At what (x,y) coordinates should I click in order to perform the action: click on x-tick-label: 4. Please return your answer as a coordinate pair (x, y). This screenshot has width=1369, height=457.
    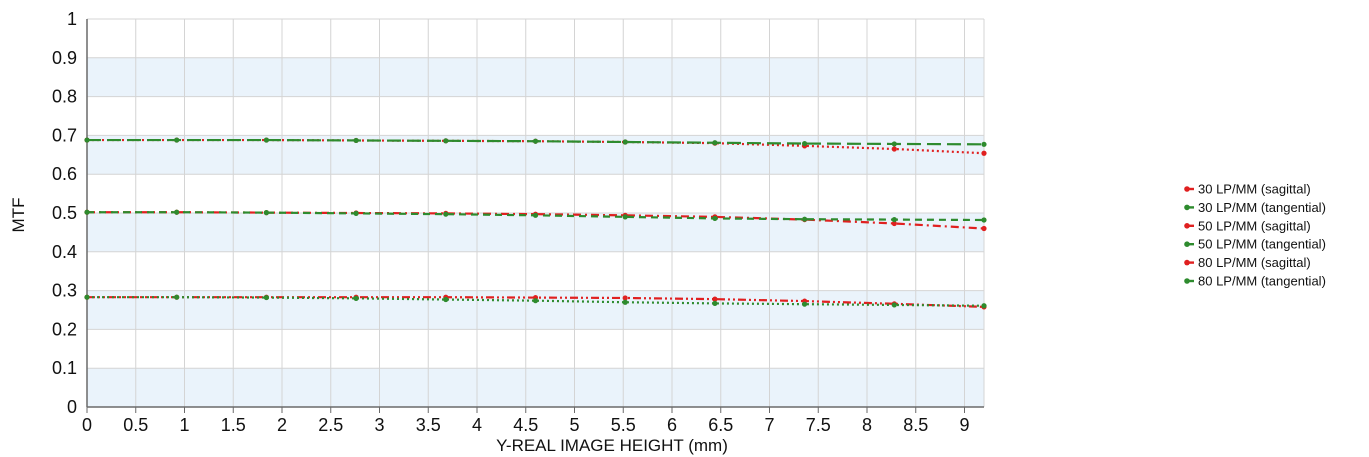
    Looking at the image, I should click on (477, 425).